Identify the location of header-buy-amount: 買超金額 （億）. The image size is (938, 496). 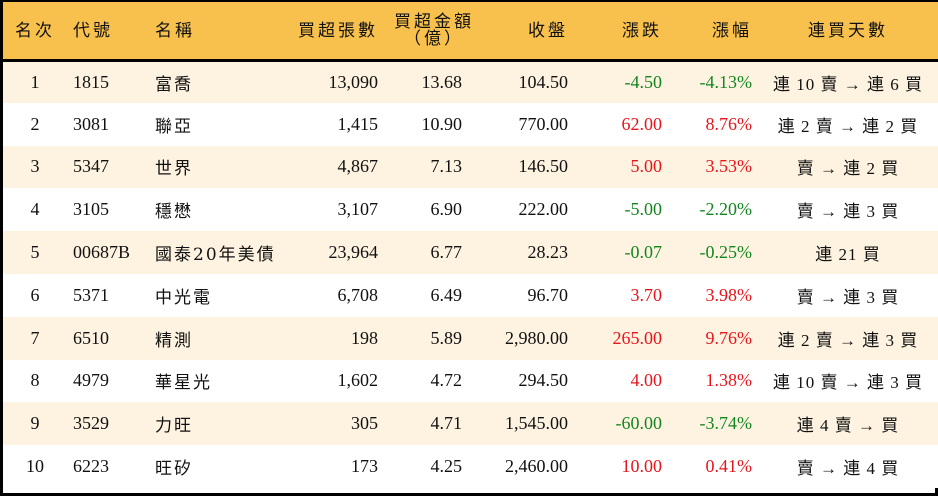
(434, 32).